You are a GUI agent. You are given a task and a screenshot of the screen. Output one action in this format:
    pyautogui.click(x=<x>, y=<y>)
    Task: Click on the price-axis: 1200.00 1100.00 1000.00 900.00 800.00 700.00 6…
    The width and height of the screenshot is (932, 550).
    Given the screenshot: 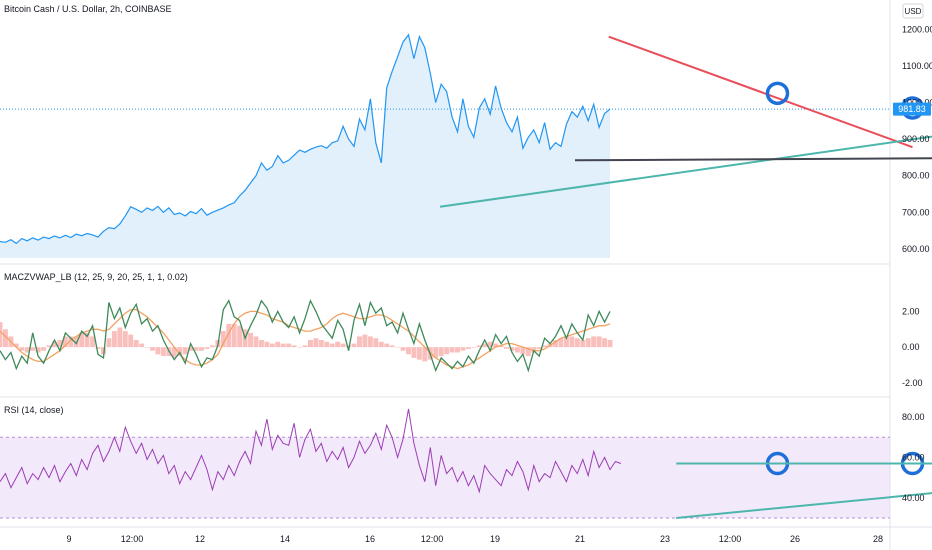 What is the action you would take?
    pyautogui.click(x=917, y=139)
    